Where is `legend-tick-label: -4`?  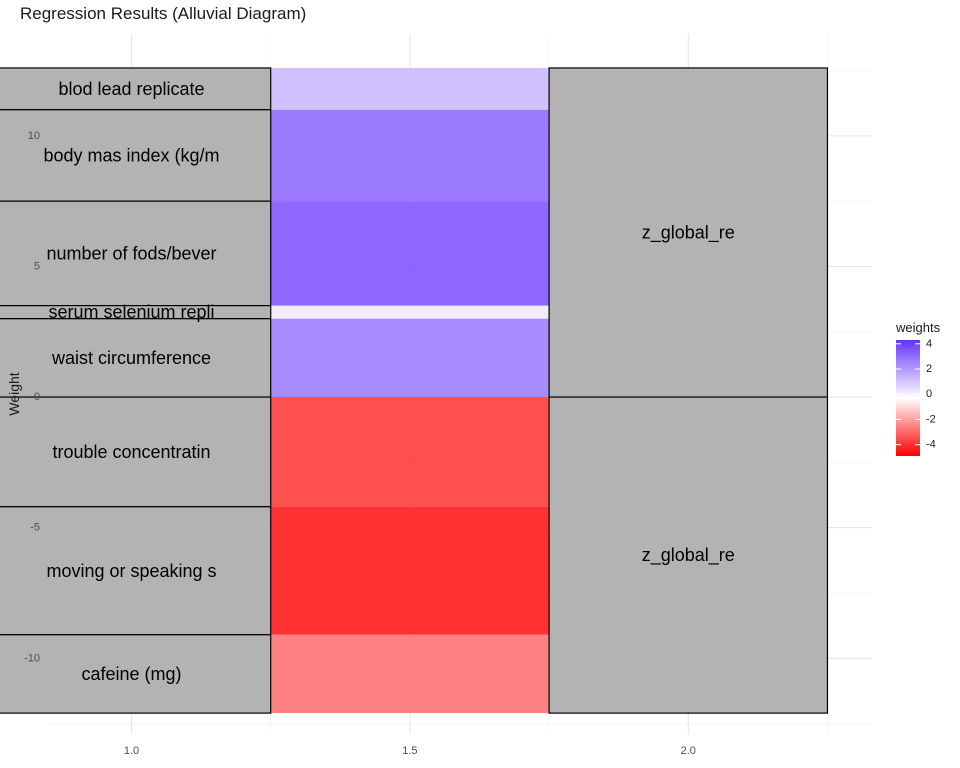 legend-tick-label: -4 is located at coordinates (931, 445).